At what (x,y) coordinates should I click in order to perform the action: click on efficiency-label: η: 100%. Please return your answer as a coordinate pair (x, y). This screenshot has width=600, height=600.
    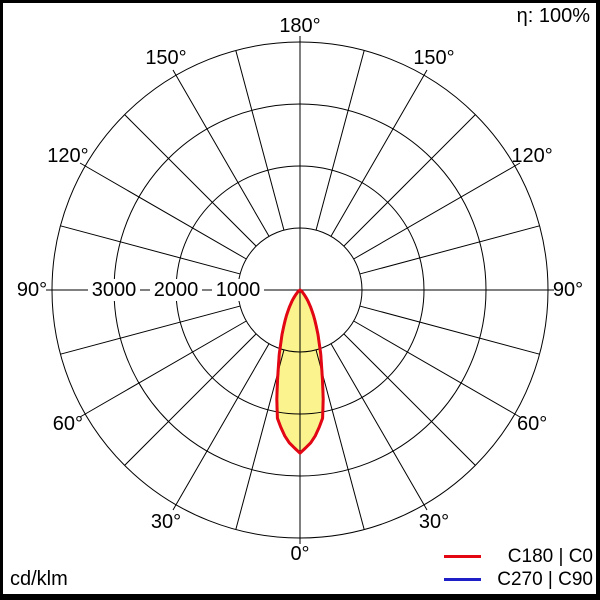
    Looking at the image, I should click on (553, 16).